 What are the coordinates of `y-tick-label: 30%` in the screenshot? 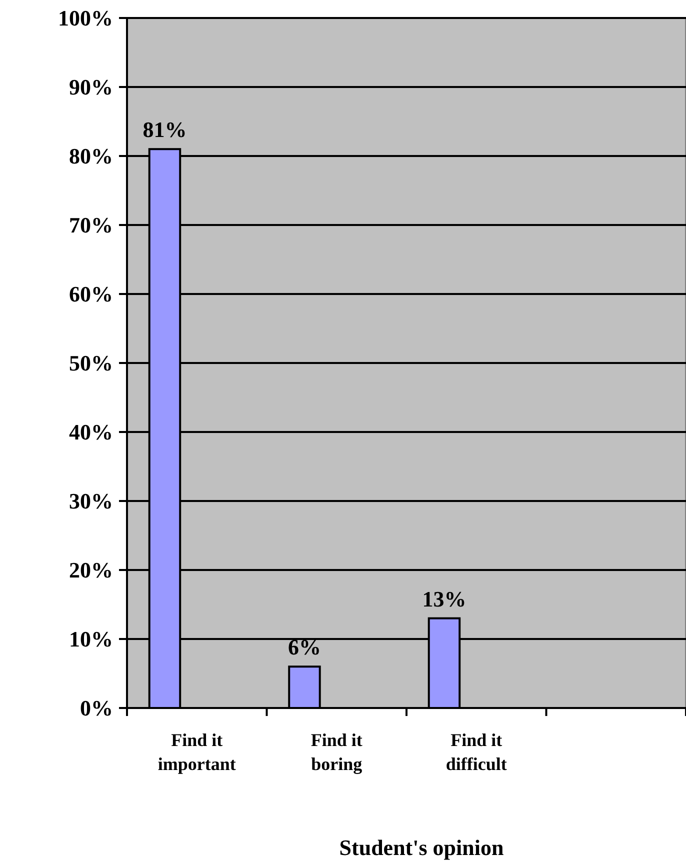 It's located at (91, 501).